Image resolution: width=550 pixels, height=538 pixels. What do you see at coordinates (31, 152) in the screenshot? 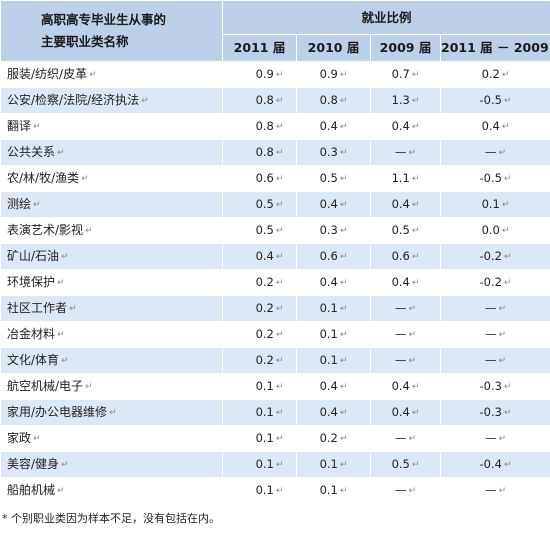
I see `occupation-name: 公共关系` at bounding box center [31, 152].